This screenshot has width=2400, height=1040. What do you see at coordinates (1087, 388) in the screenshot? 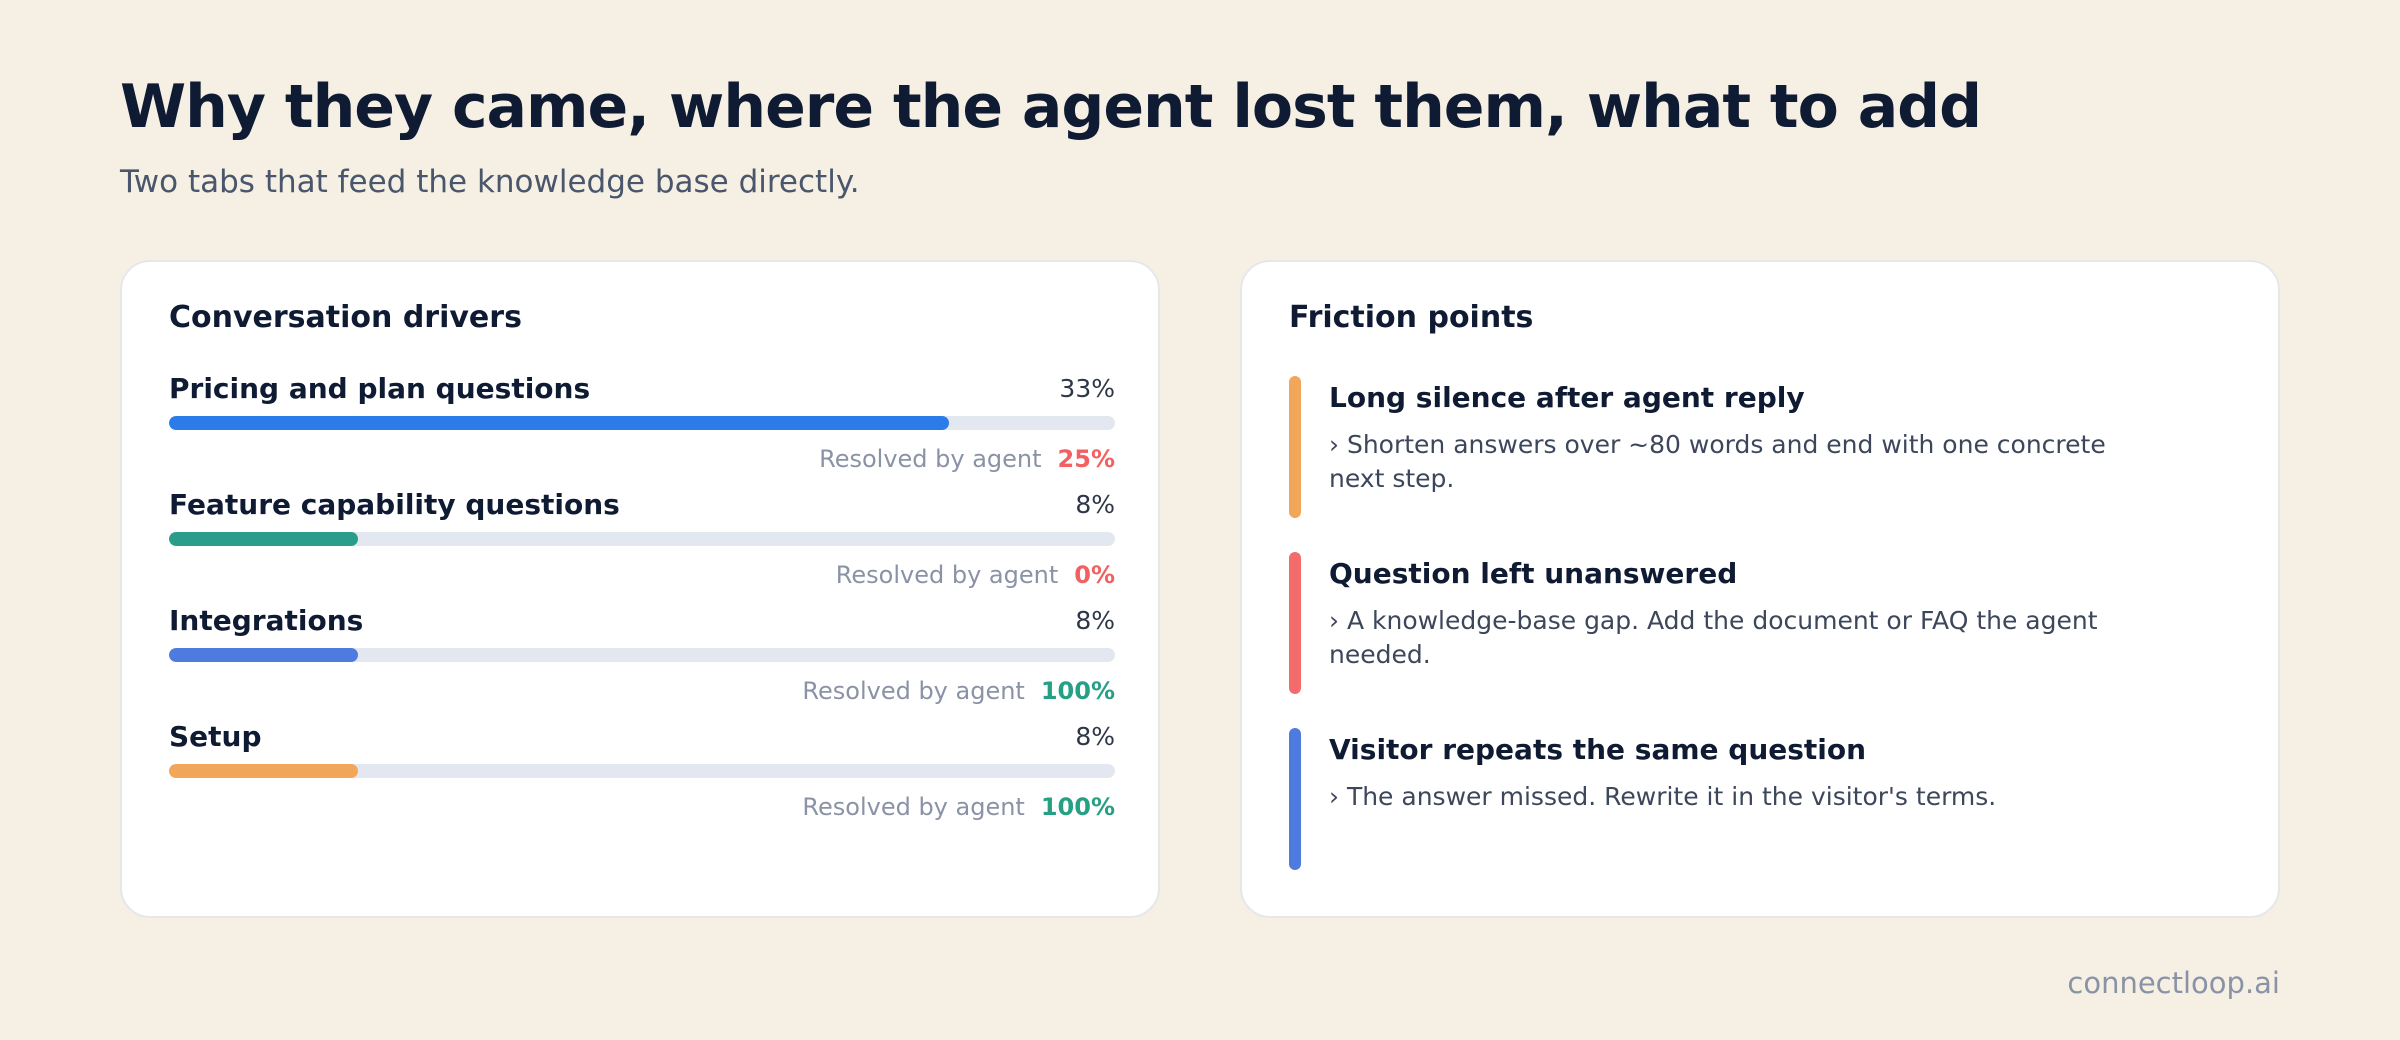
I see `driver-share: 33%` at bounding box center [1087, 388].